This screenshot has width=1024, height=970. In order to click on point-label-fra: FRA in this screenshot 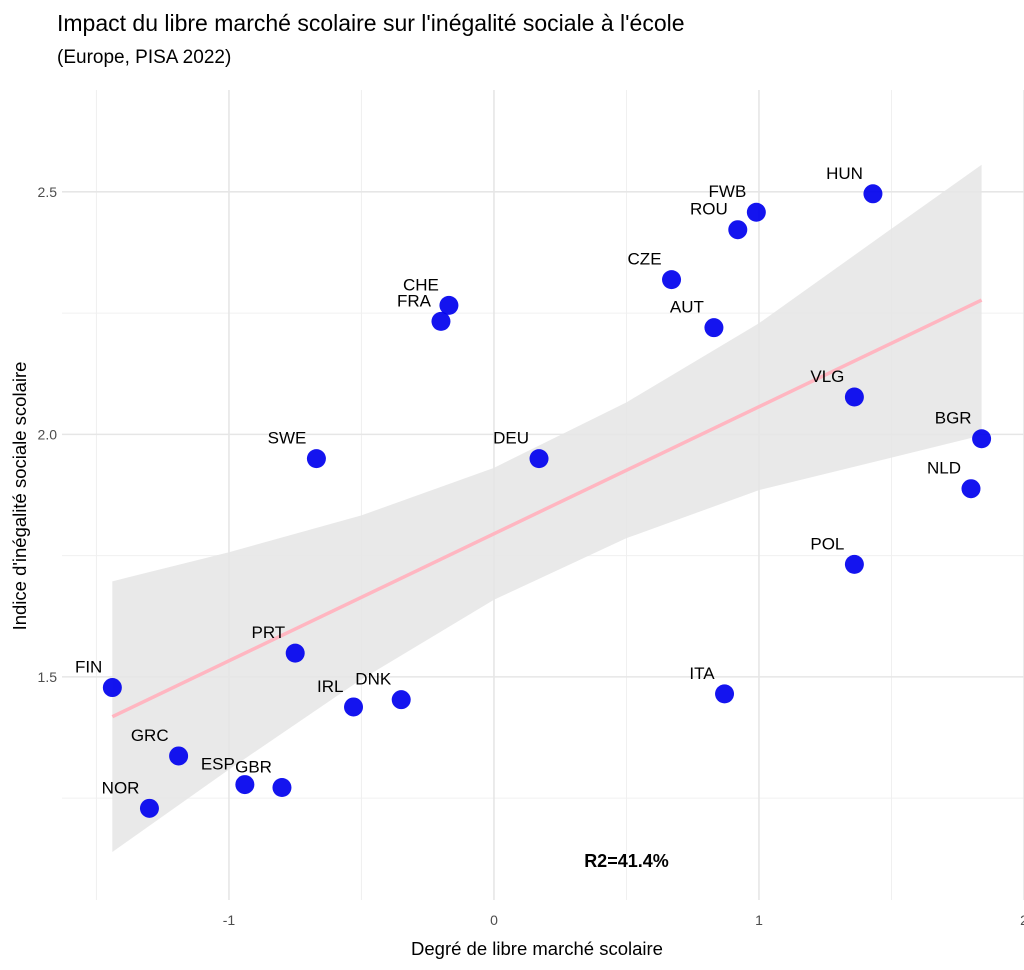, I will do `click(414, 300)`.